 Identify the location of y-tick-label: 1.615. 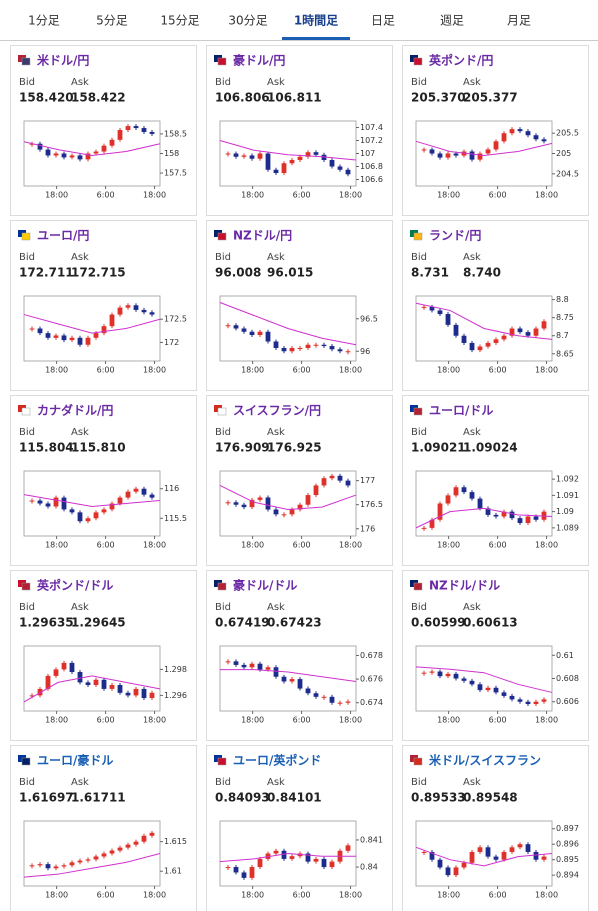
(175, 841).